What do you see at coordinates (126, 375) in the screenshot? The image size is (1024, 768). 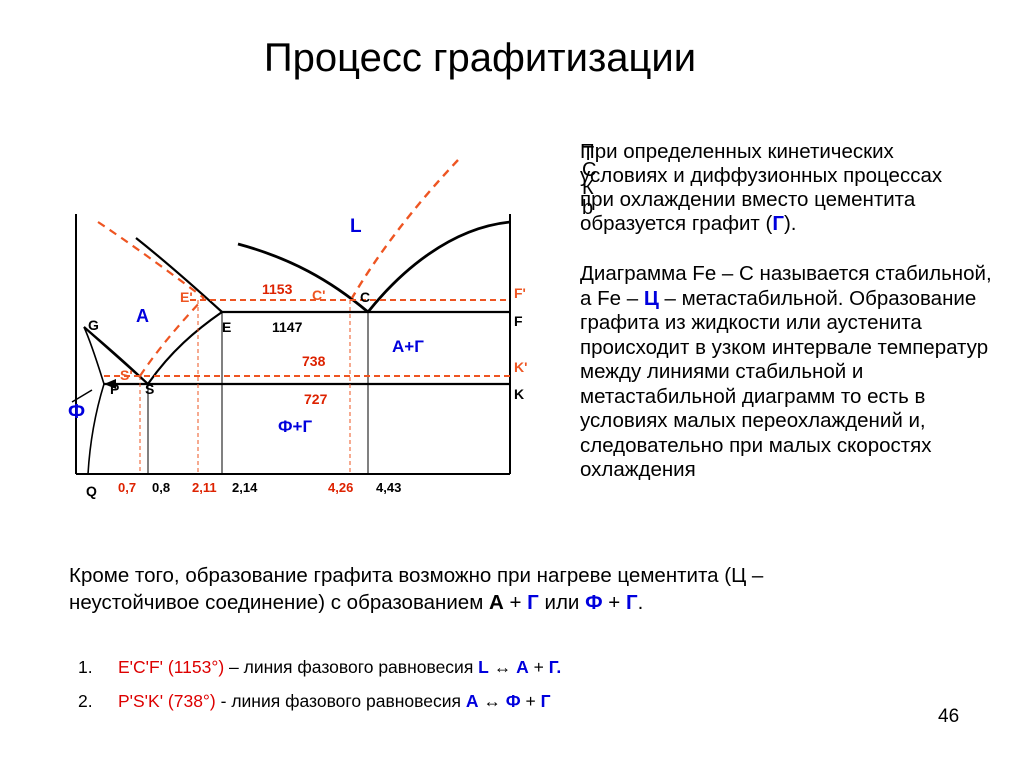 I see `point-s-prime-label: S'` at bounding box center [126, 375].